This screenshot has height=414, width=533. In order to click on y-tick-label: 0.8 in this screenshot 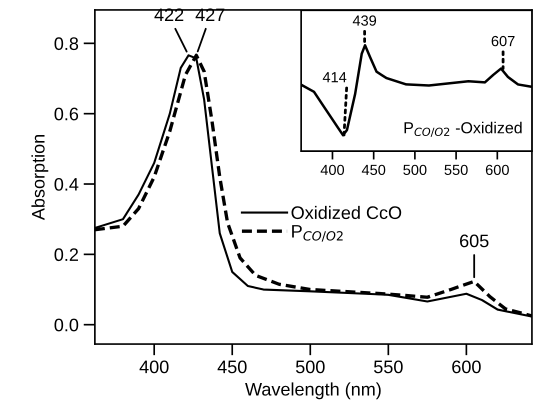, I will do `click(66, 43)`.